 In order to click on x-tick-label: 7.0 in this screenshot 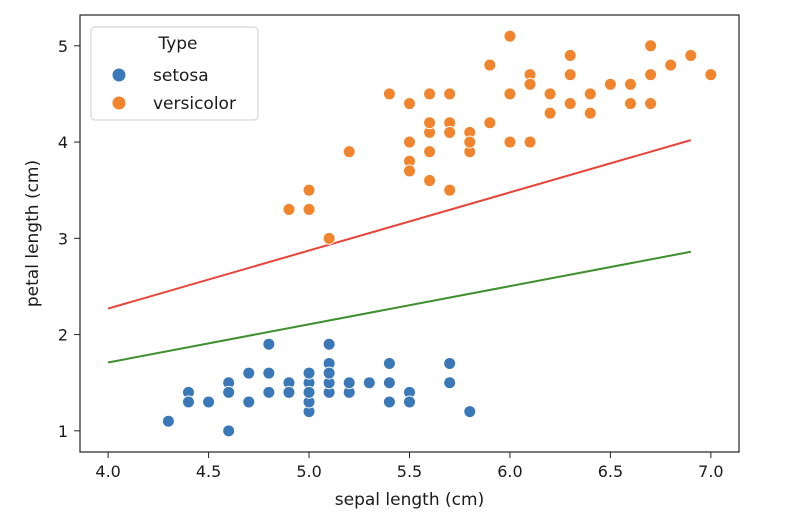, I will do `click(710, 471)`.